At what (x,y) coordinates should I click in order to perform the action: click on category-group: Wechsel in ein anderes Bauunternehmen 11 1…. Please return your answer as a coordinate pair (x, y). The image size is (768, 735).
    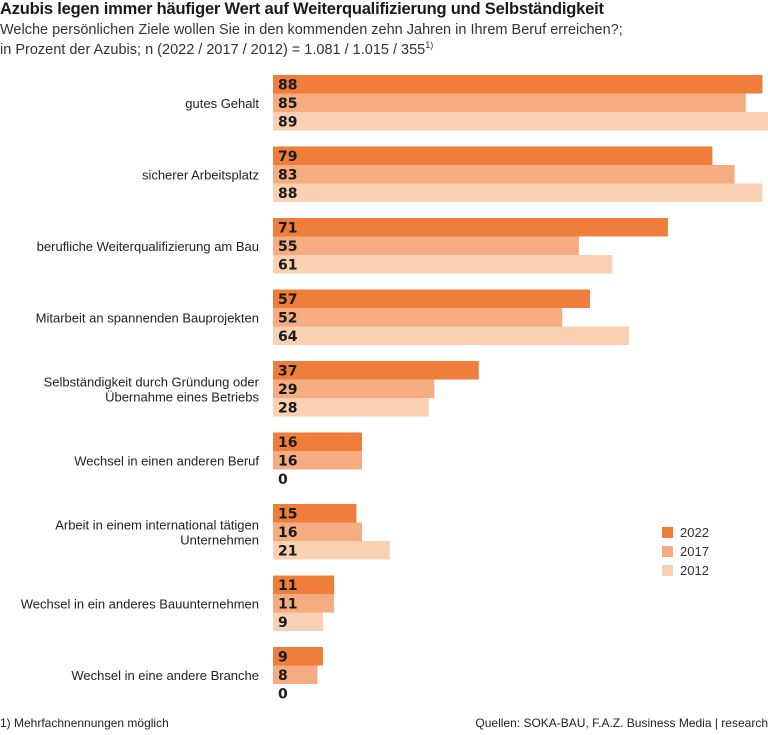
    Looking at the image, I should click on (178, 603).